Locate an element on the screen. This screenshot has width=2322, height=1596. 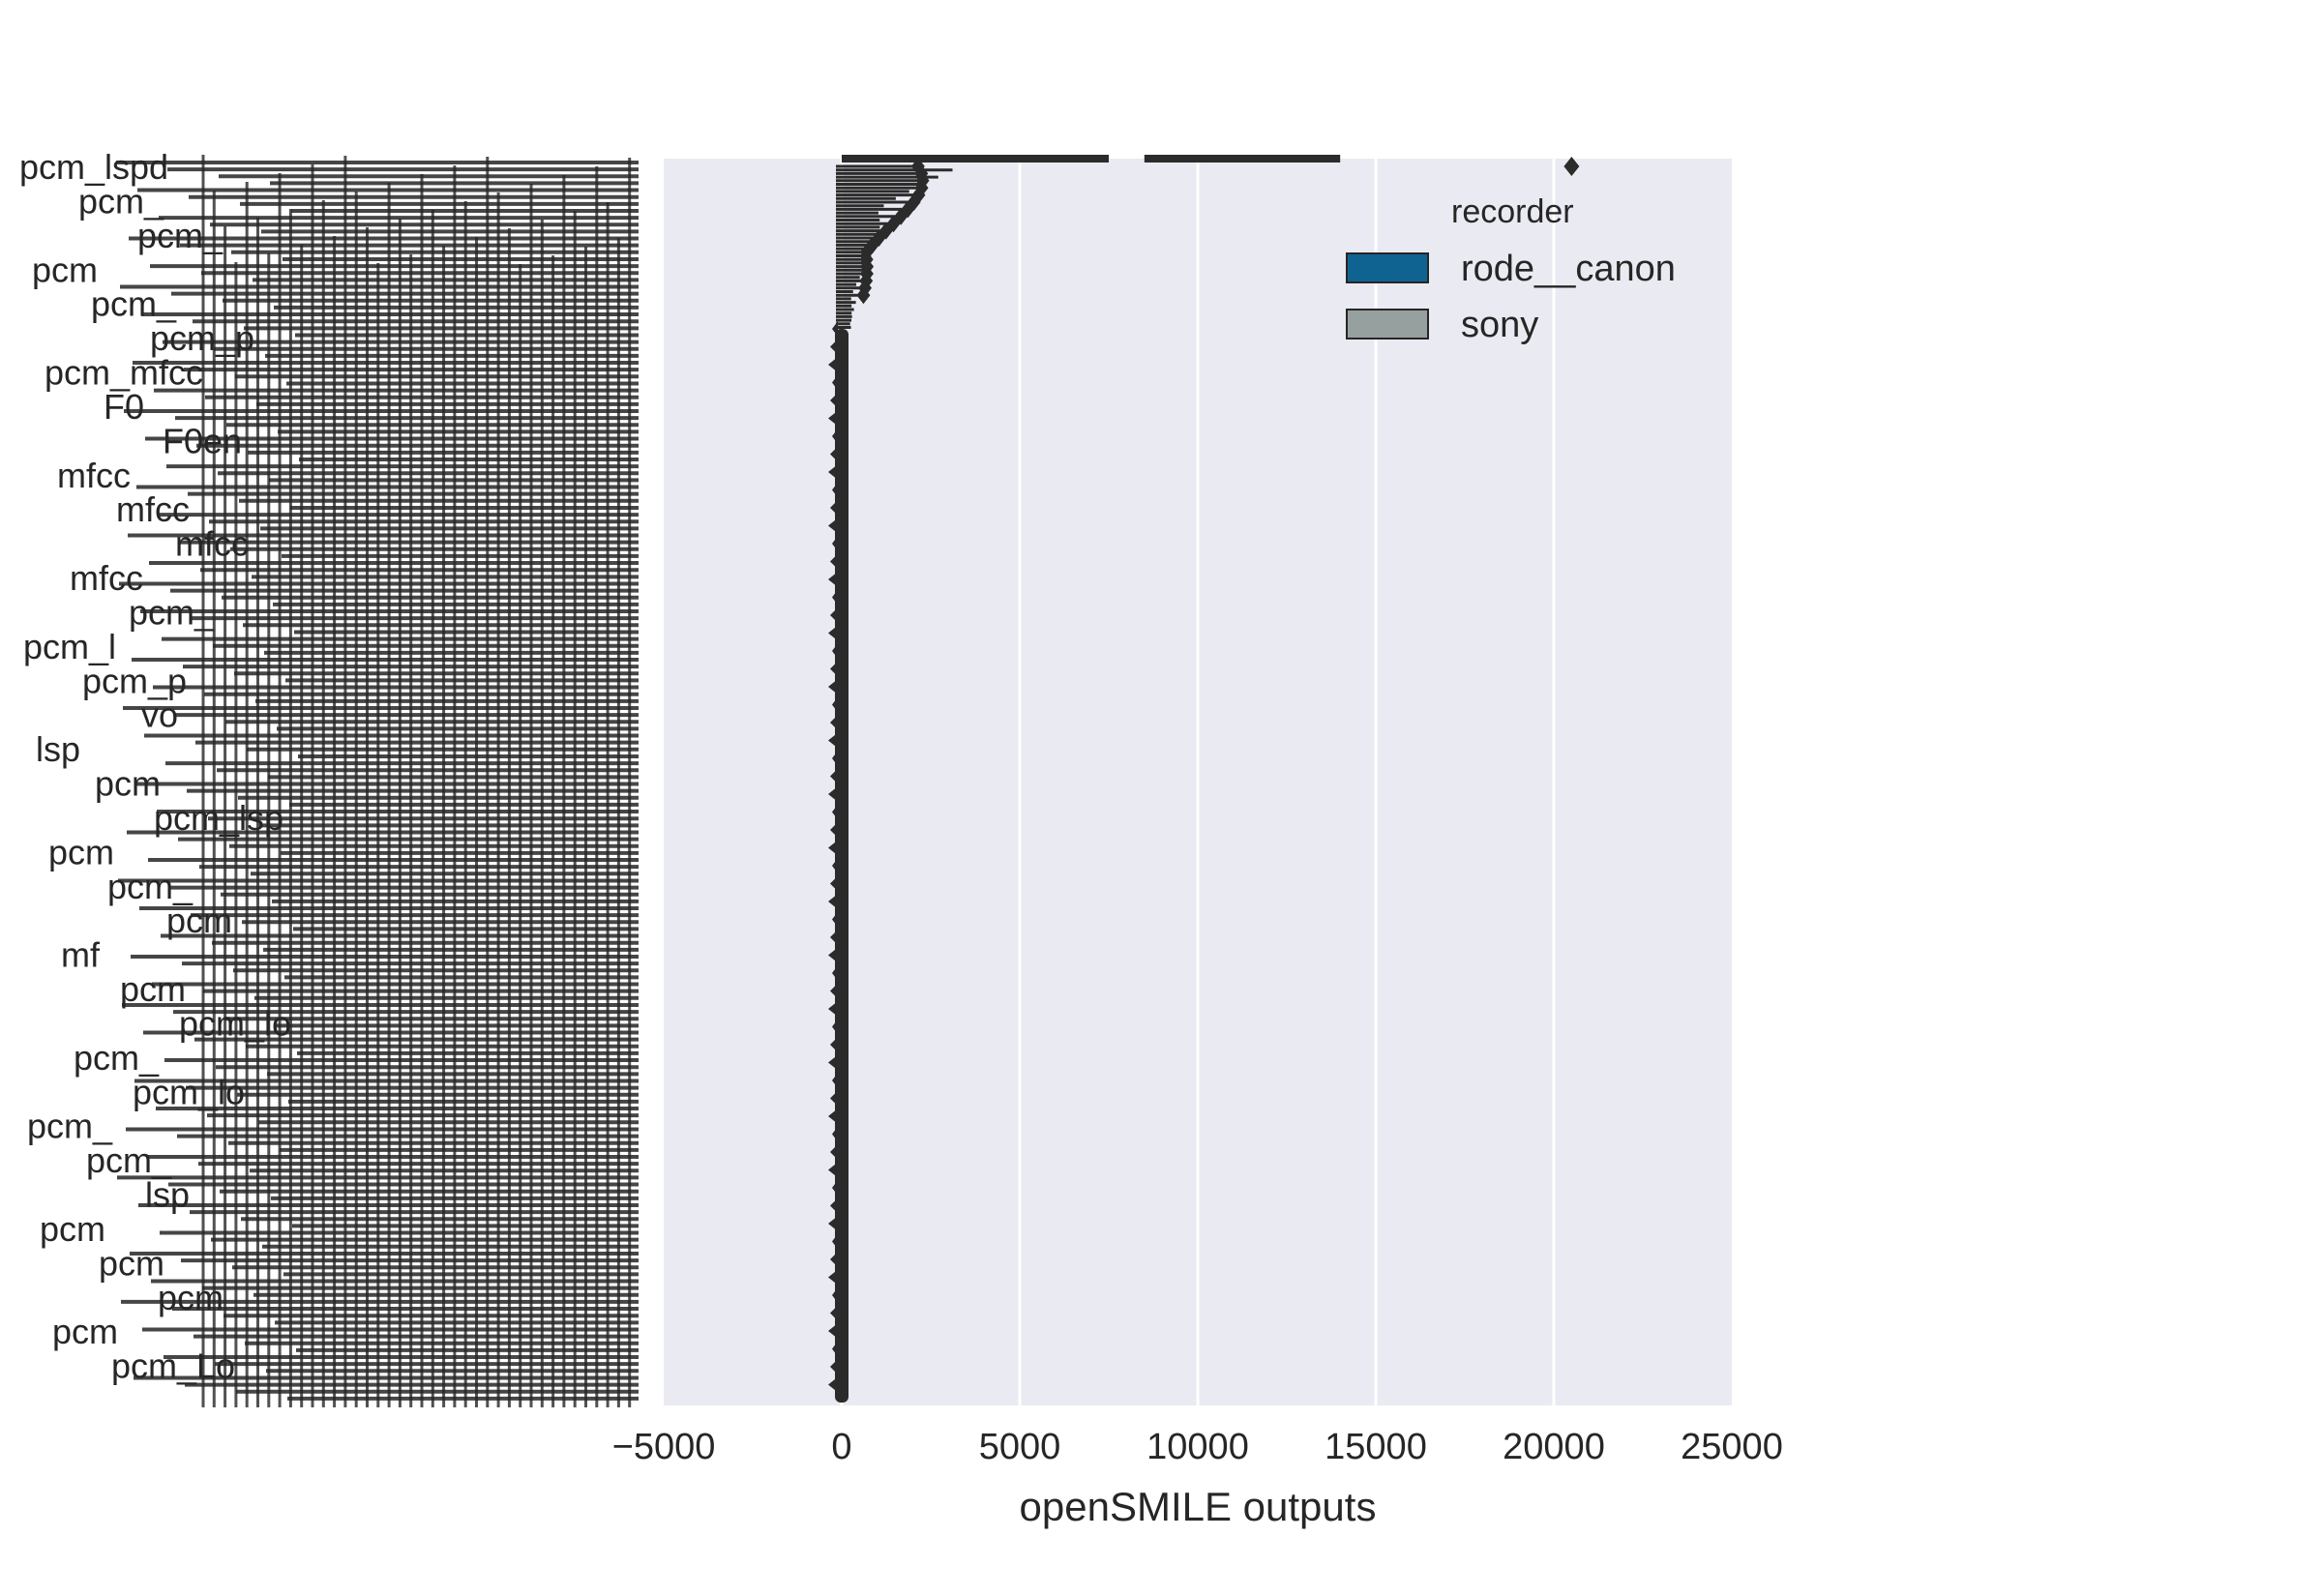
x-axis-title: openSMILE outputs is located at coordinates (1198, 1506).